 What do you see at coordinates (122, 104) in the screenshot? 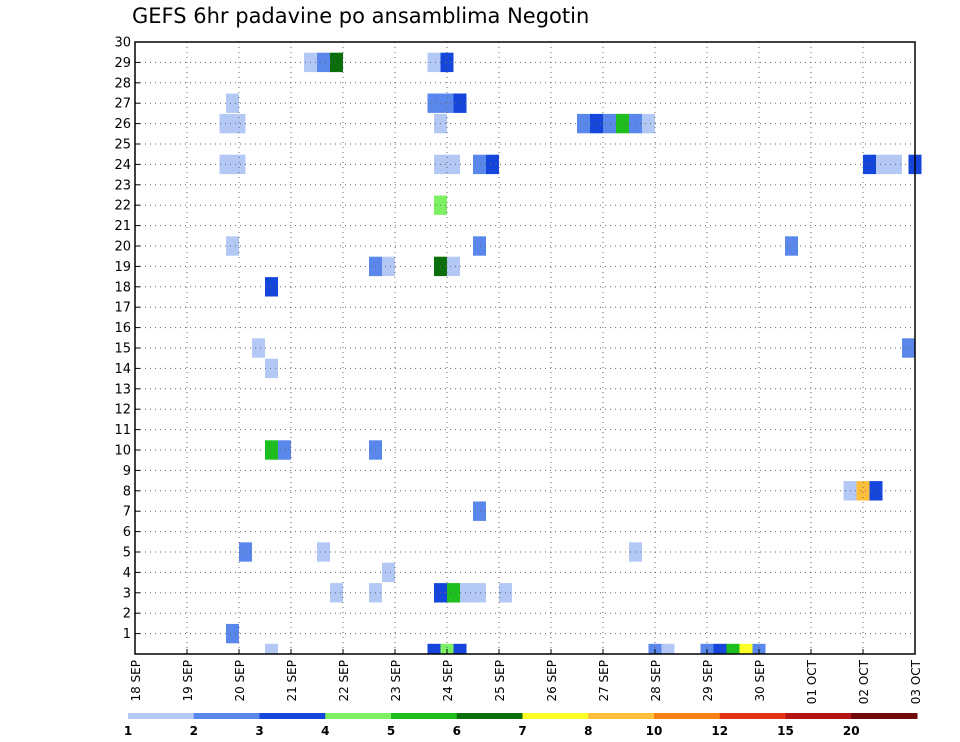
I see `y-tick-label: 27` at bounding box center [122, 104].